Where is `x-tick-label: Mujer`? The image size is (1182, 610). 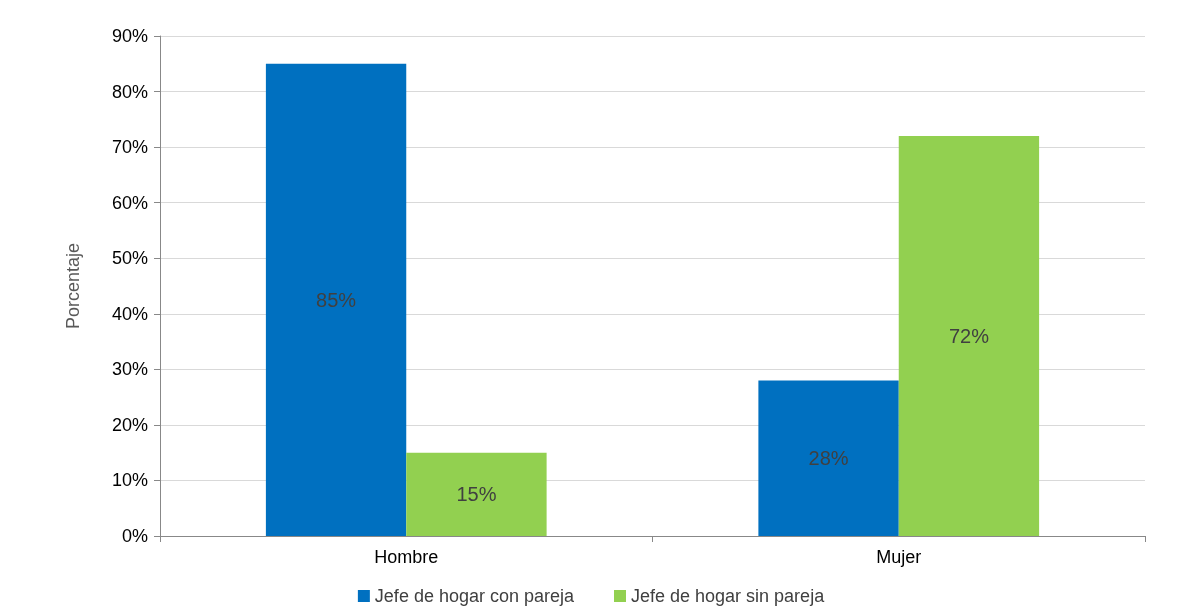 x-tick-label: Mujer is located at coordinates (899, 557).